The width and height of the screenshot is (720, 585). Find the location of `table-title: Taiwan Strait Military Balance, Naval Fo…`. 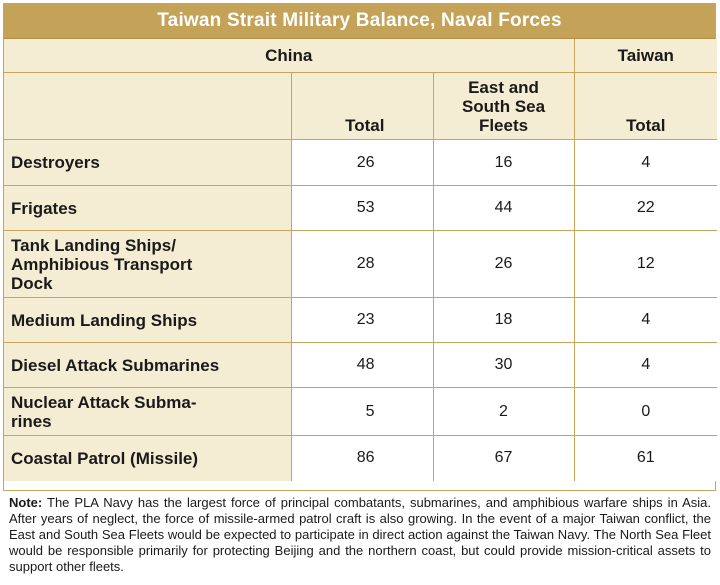

table-title: Taiwan Strait Military Balance, Naval Fo… is located at coordinates (359, 21).